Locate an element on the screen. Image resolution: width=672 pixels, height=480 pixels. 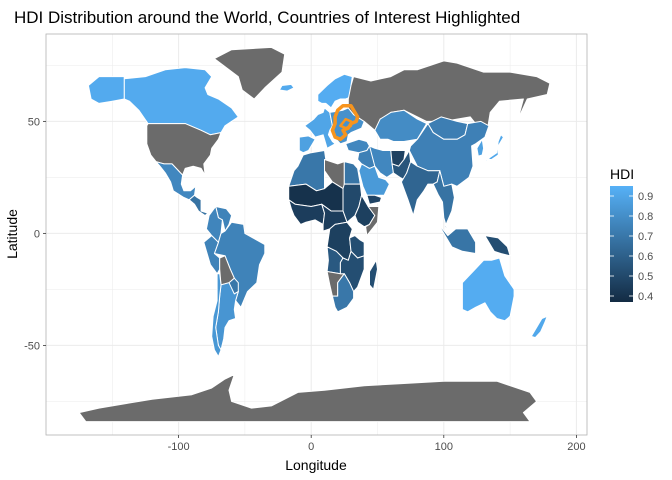
legend-title: HDI is located at coordinates (622, 174).